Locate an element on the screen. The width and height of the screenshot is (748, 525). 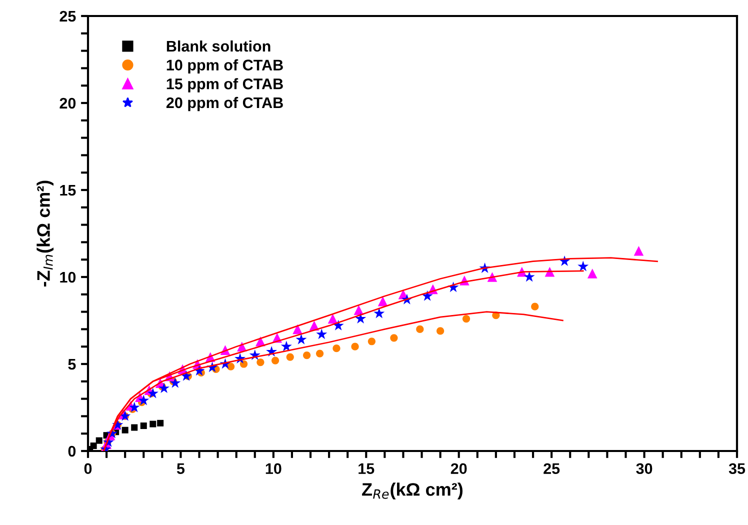
legend-label: 20 ppm of CTAB is located at coordinates (224, 104).